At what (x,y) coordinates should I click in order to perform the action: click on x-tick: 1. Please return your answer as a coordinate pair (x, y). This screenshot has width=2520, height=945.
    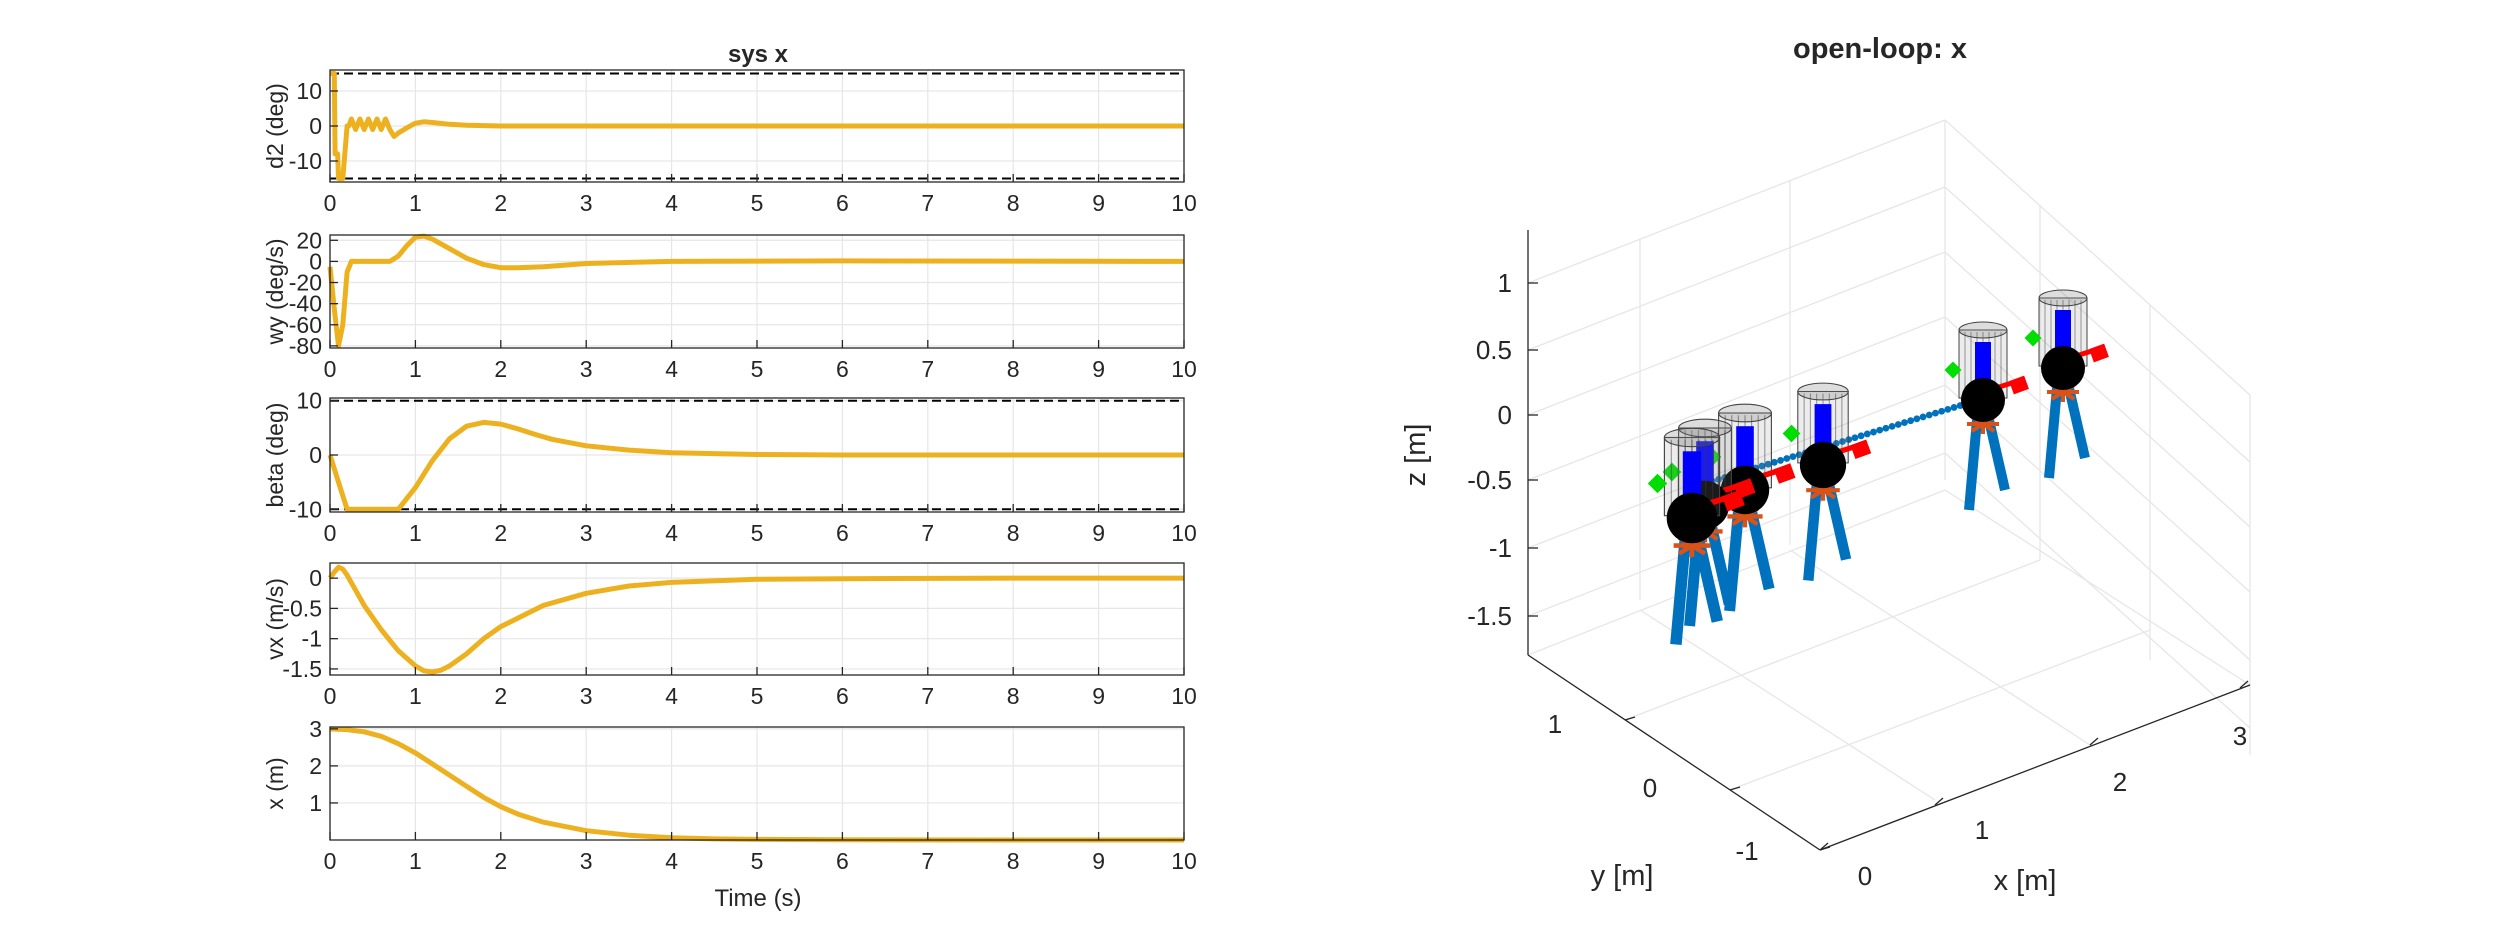
    Looking at the image, I should click on (1982, 830).